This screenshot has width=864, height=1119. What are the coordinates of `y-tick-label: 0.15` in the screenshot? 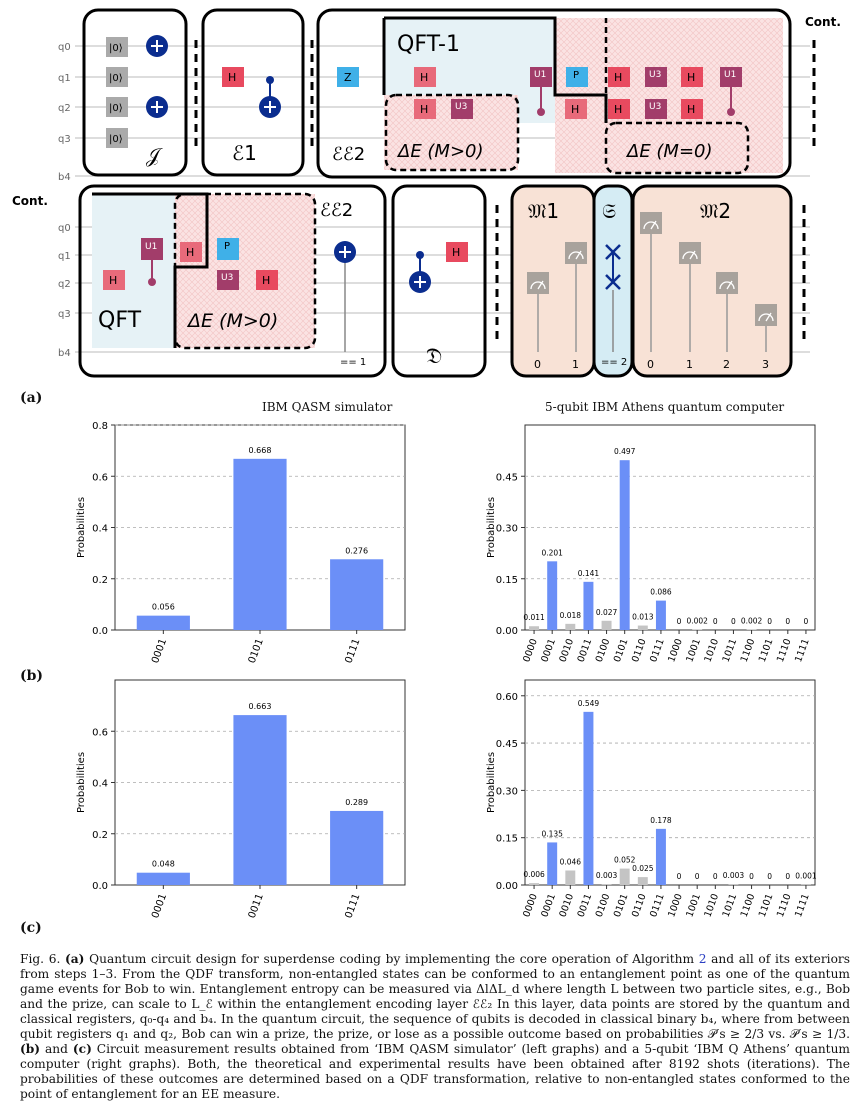 It's located at (507, 580).